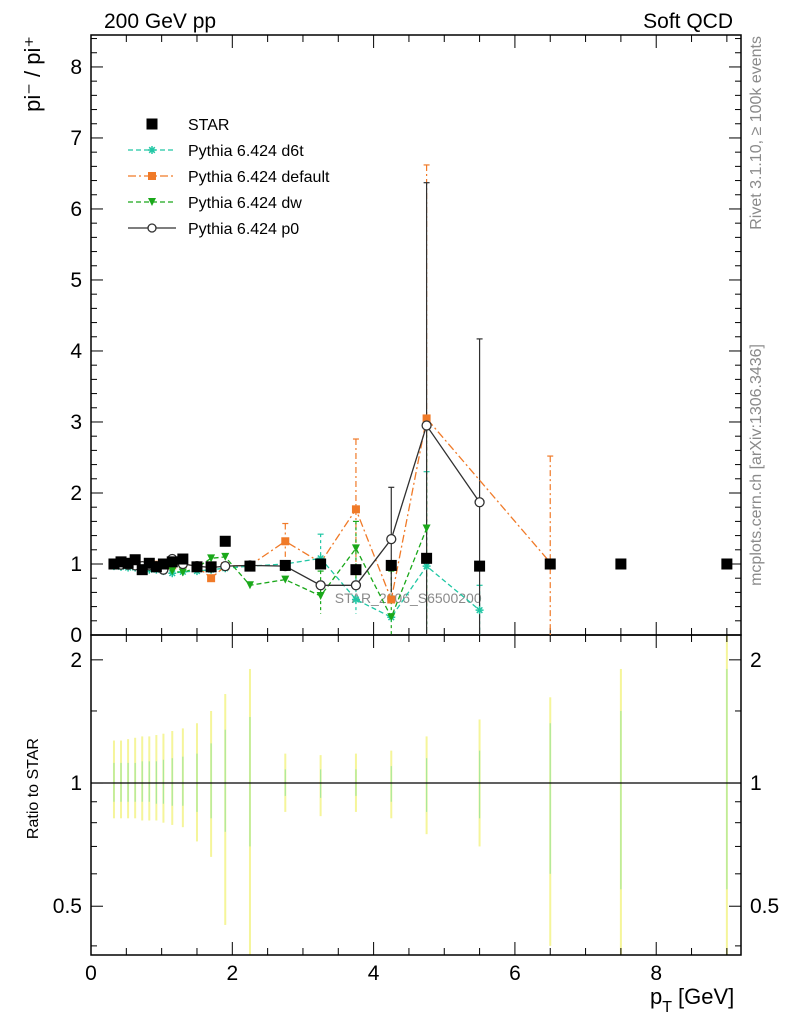 The height and width of the screenshot is (1024, 786). What do you see at coordinates (152, 124) in the screenshot?
I see `legend-marker-star` at bounding box center [152, 124].